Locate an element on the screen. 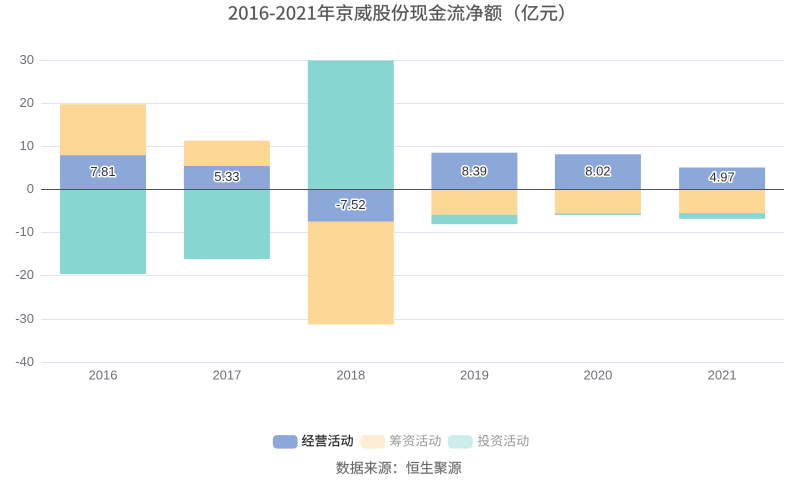 The image size is (800, 501). svg-text: 4.97 is located at coordinates (721, 177).